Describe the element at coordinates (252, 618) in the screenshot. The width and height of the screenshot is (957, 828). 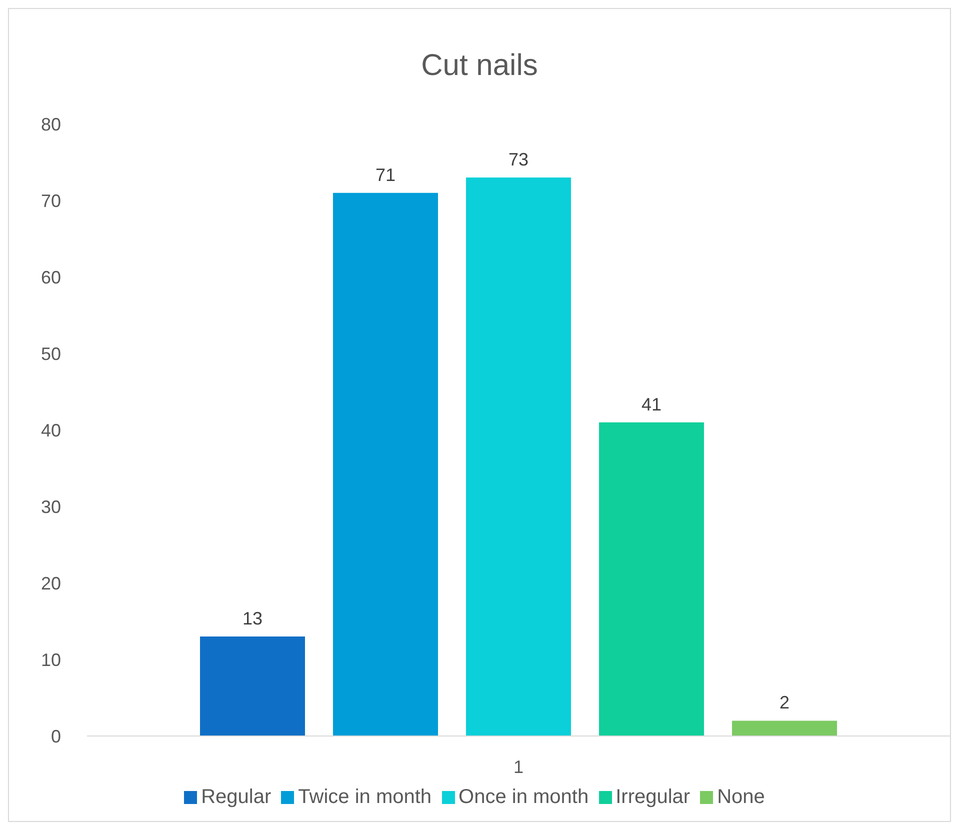
I see `data-label: 13` at that location.